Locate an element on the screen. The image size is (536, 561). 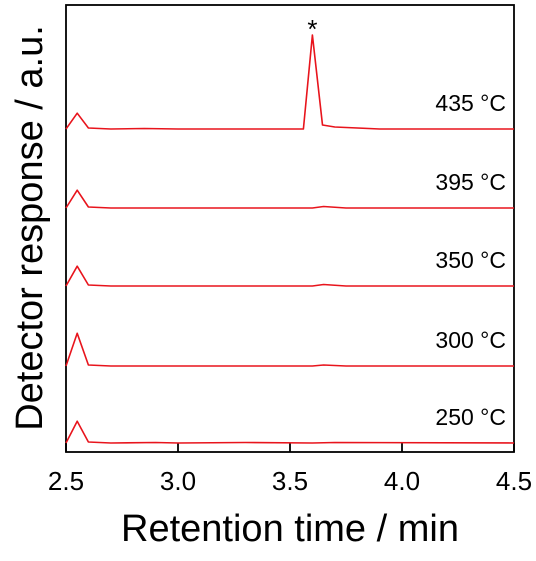
trace-label: 435 °C is located at coordinates (470, 103).